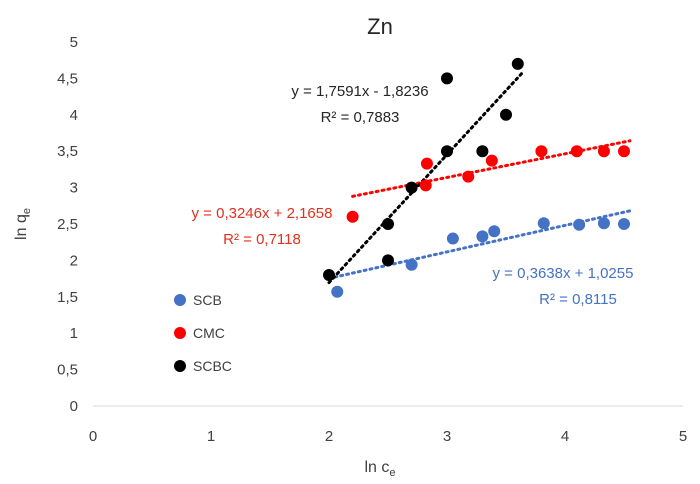  I want to click on y-tick-label: 1, so click(74, 333).